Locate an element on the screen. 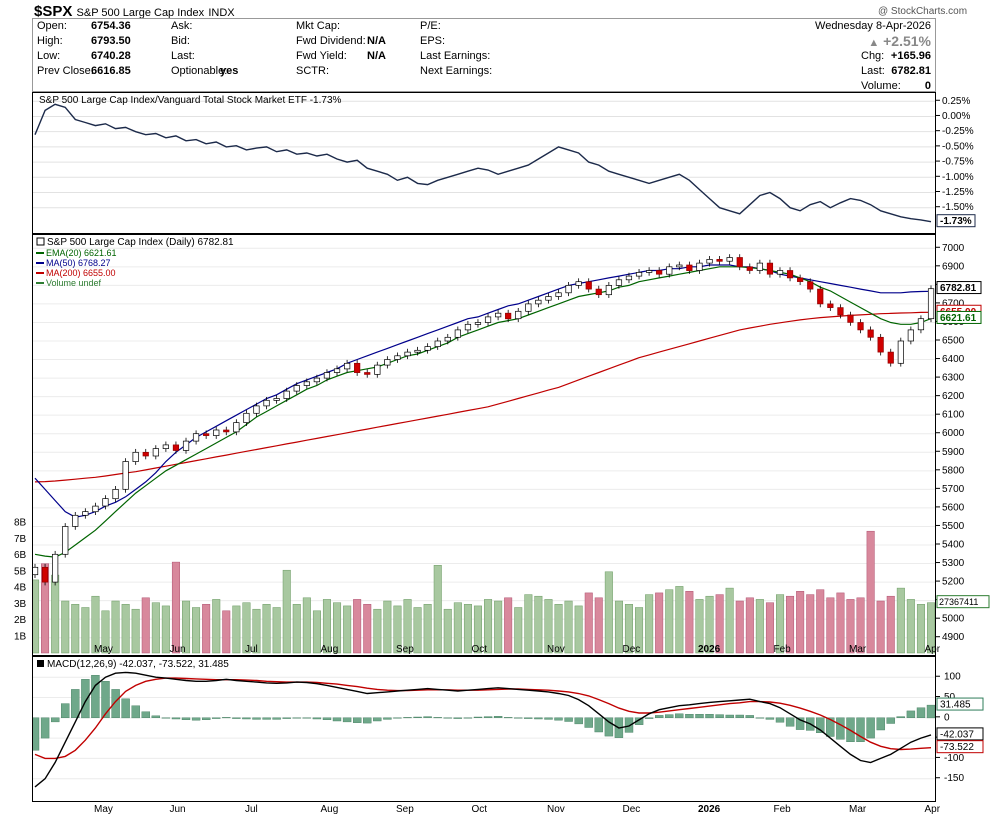  macd-x-label: Aug is located at coordinates (330, 809).